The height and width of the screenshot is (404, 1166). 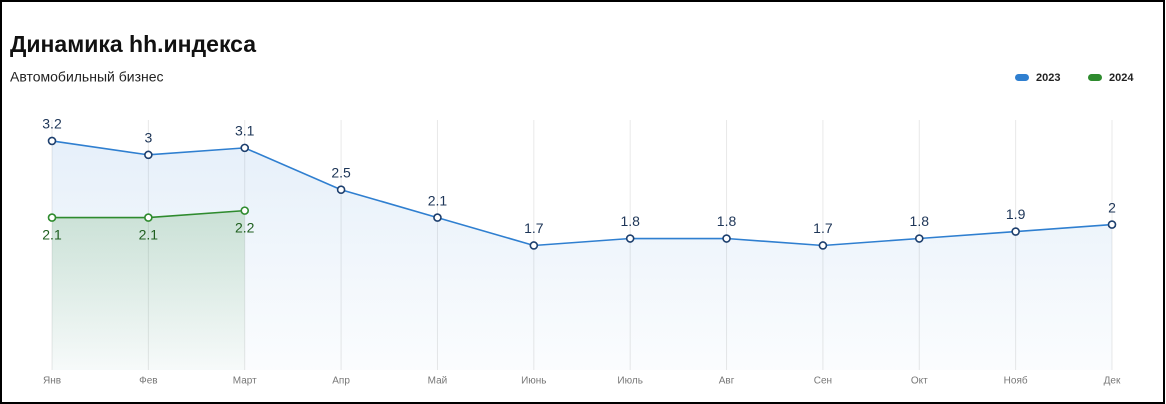 I want to click on x-tick-label: Июль, so click(x=630, y=381).